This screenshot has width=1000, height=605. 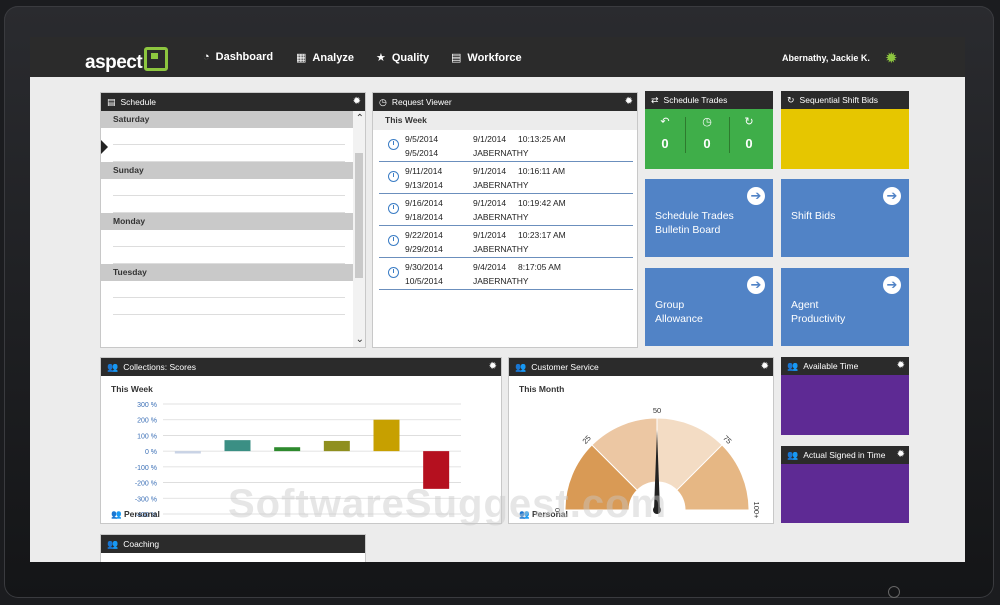 What do you see at coordinates (845, 484) in the screenshot?
I see `actual-signed-in-time-tile: 👥 Actual Signed in Time ✹` at bounding box center [845, 484].